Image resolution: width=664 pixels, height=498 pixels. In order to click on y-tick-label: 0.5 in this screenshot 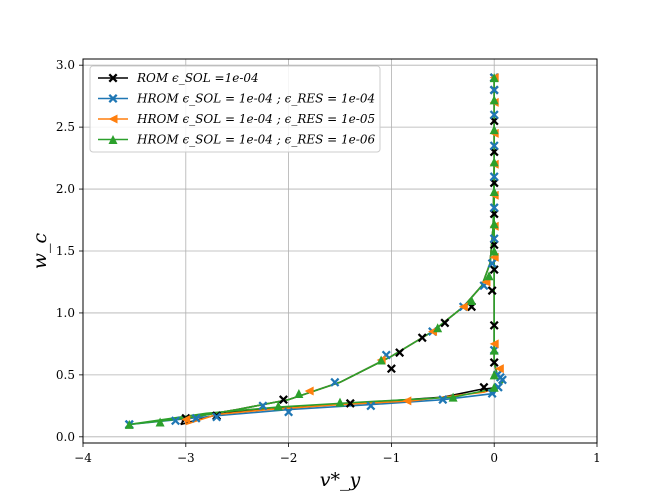, I will do `click(65, 375)`.